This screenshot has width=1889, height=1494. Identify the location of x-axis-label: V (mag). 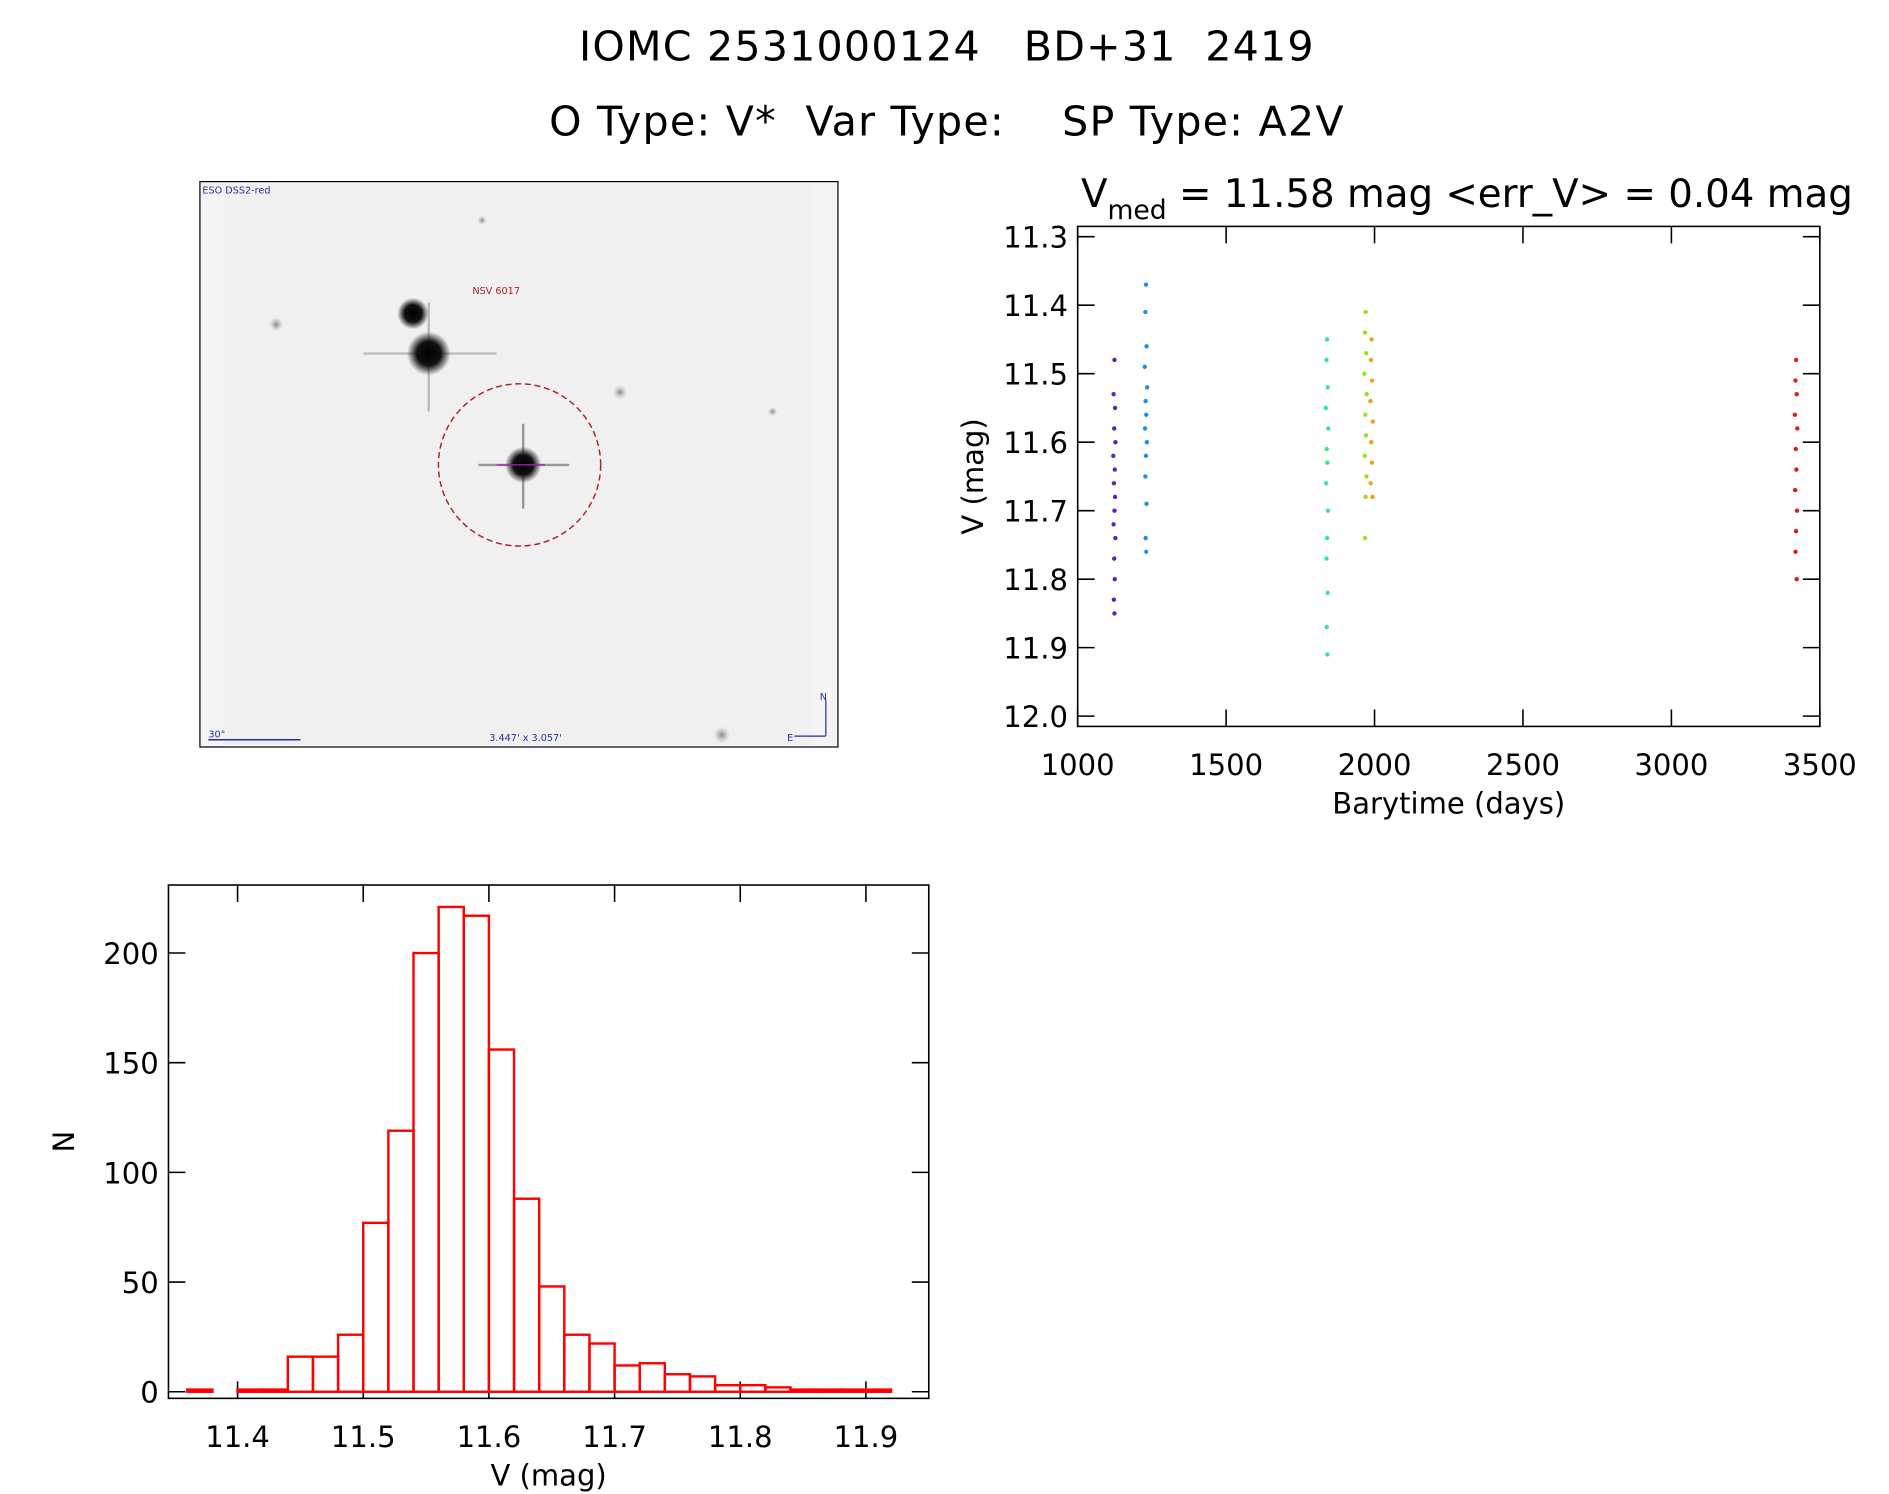
(548, 1476).